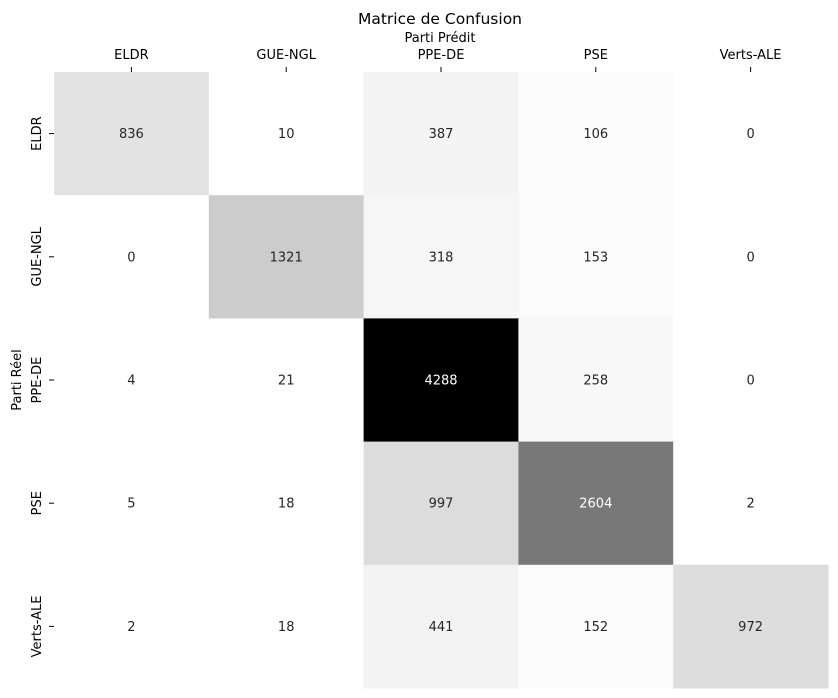 The width and height of the screenshot is (838, 698). I want to click on y-tick-label: GUE-NGL, so click(37, 256).